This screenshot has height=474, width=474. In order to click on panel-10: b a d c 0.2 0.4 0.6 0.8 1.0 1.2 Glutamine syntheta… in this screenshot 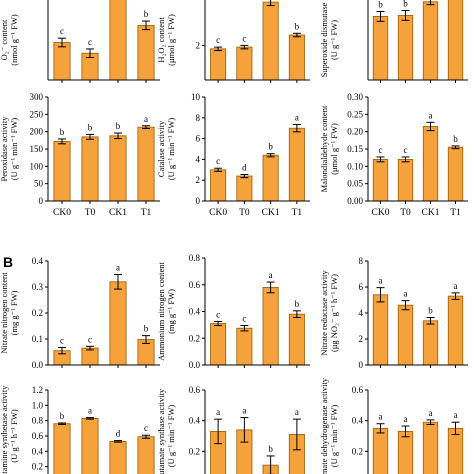, I will do `click(77, 429)`.